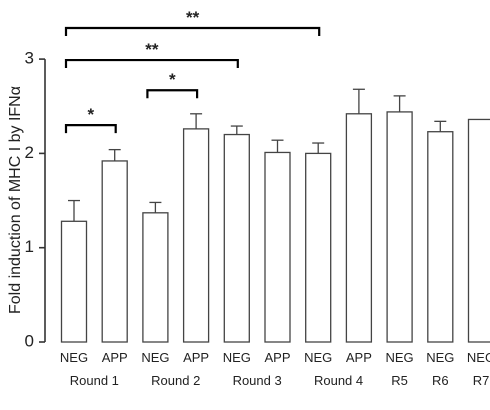  What do you see at coordinates (115, 357) in the screenshot?
I see `x-tick-label-1: APP` at bounding box center [115, 357].